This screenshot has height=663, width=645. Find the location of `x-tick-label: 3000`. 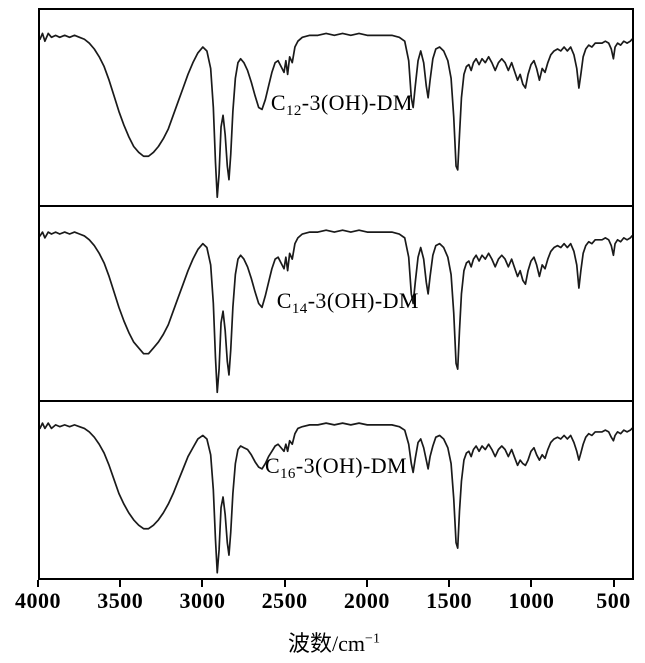

x-tick-label: 3000 is located at coordinates (202, 600).